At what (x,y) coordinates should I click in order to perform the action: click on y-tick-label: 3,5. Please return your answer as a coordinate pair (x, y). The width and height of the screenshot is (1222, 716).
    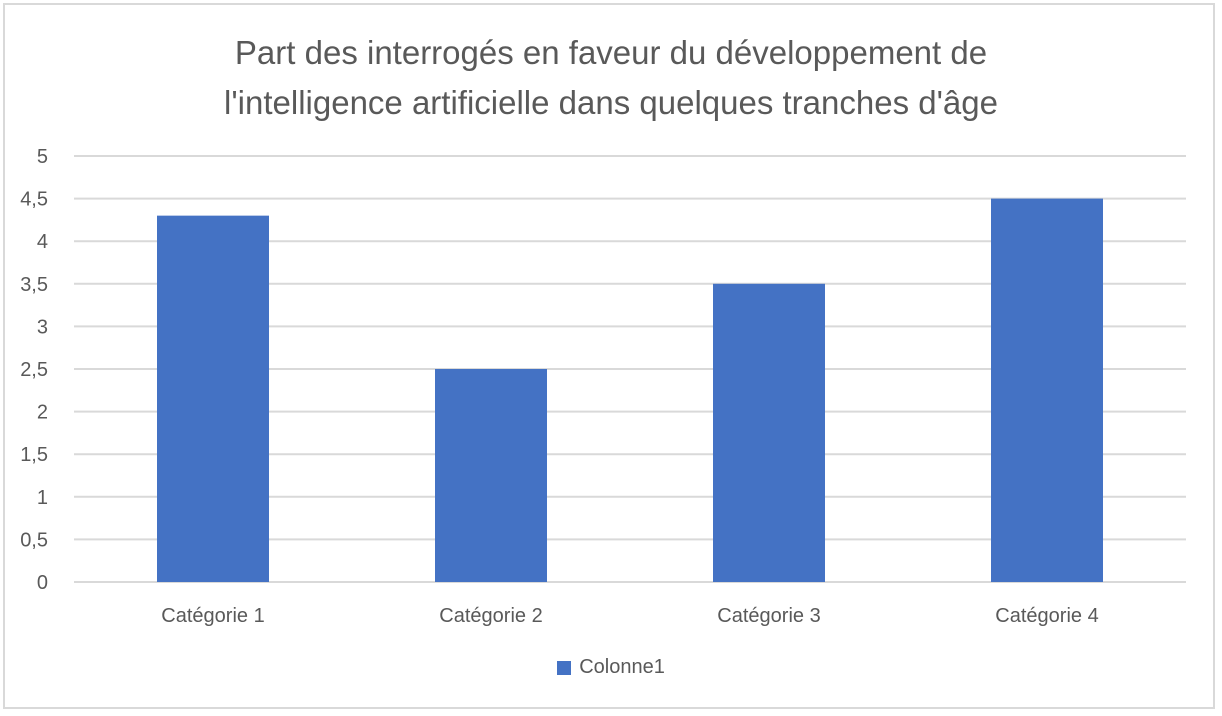
    Looking at the image, I should click on (34, 285).